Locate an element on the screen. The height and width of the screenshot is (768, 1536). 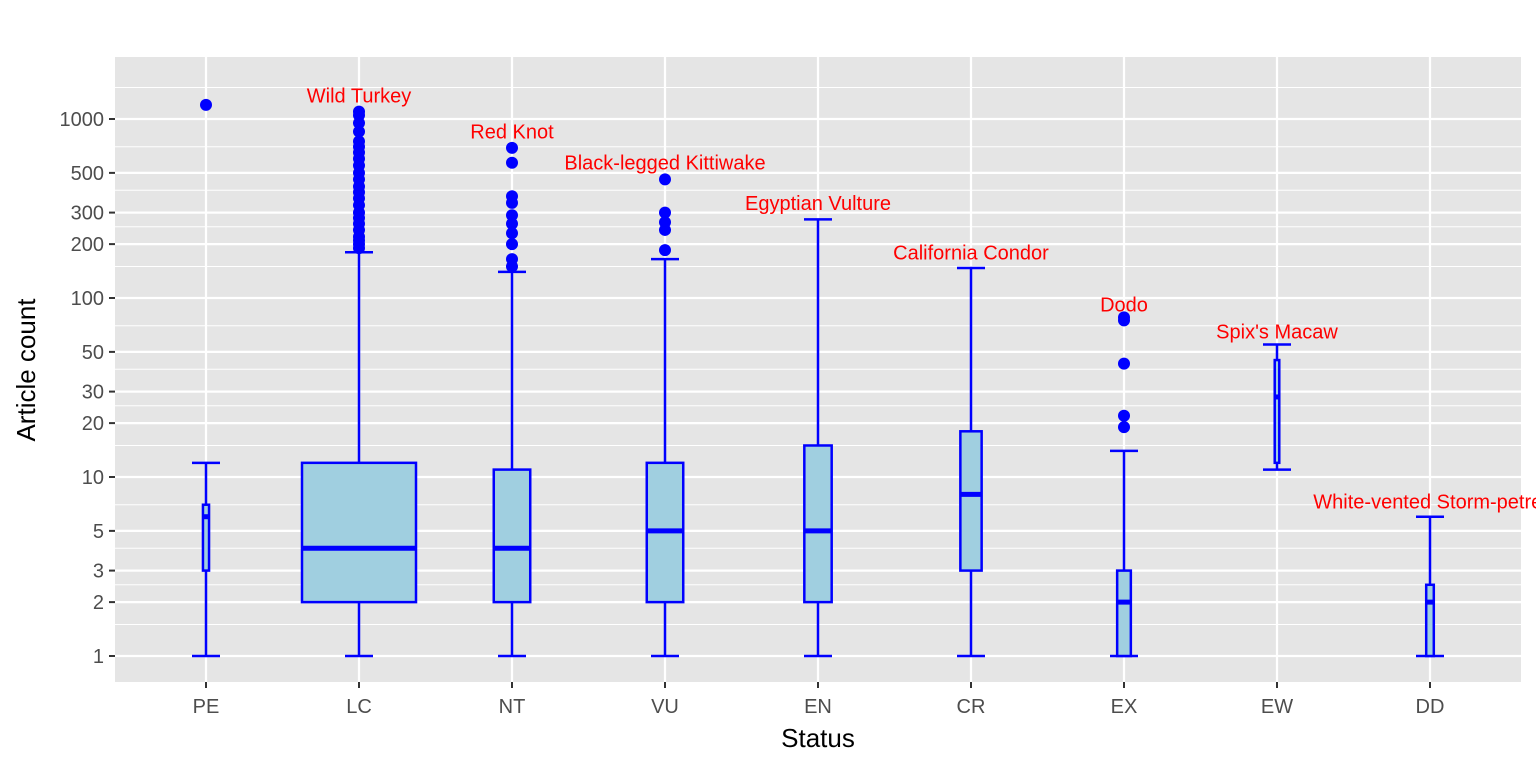
x-tick-label: EW is located at coordinates (1277, 707).